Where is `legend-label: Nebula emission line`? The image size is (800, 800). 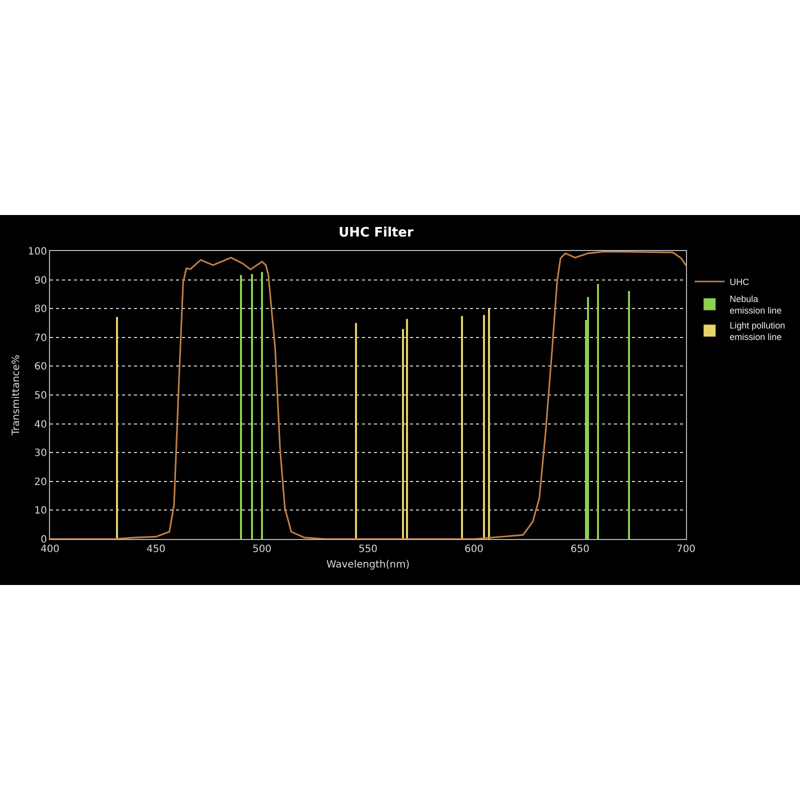 legend-label: Nebula emission line is located at coordinates (756, 305).